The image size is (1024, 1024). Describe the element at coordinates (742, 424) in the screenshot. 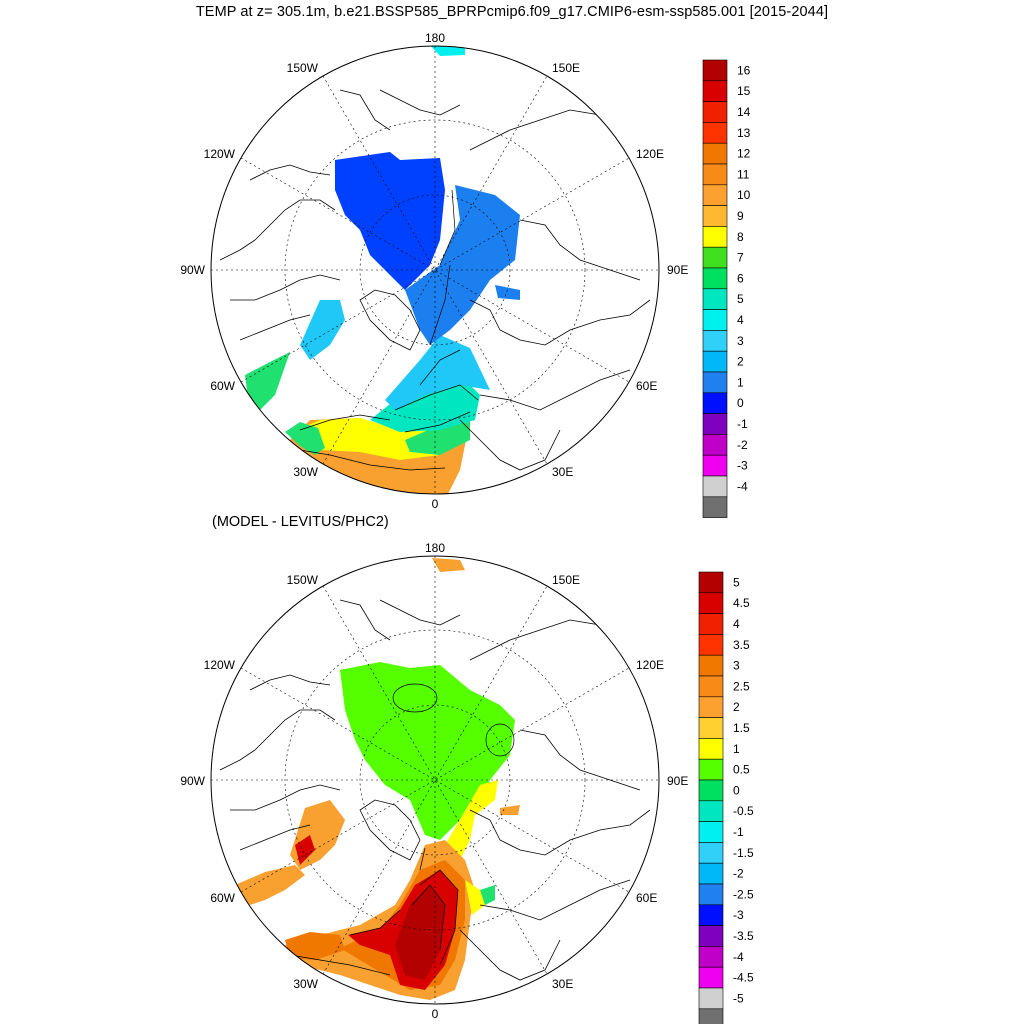

I see `colorbar-tick-label: -1` at that location.